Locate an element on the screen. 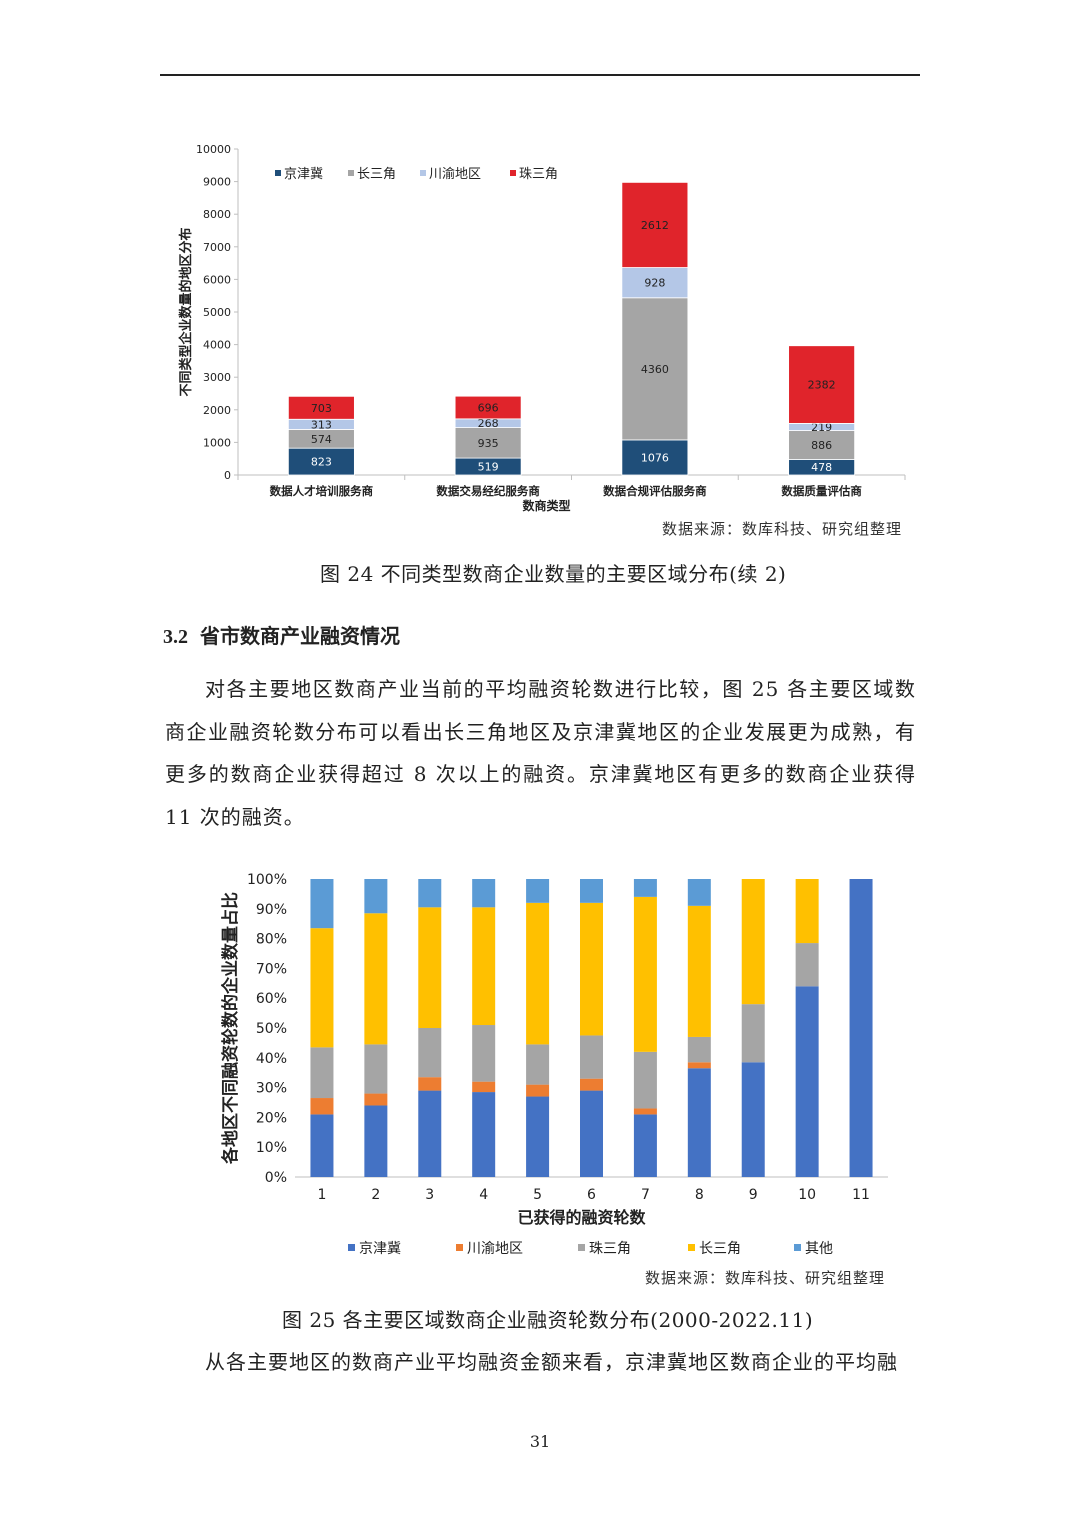  y-tick-label: 50% is located at coordinates (271, 1029).